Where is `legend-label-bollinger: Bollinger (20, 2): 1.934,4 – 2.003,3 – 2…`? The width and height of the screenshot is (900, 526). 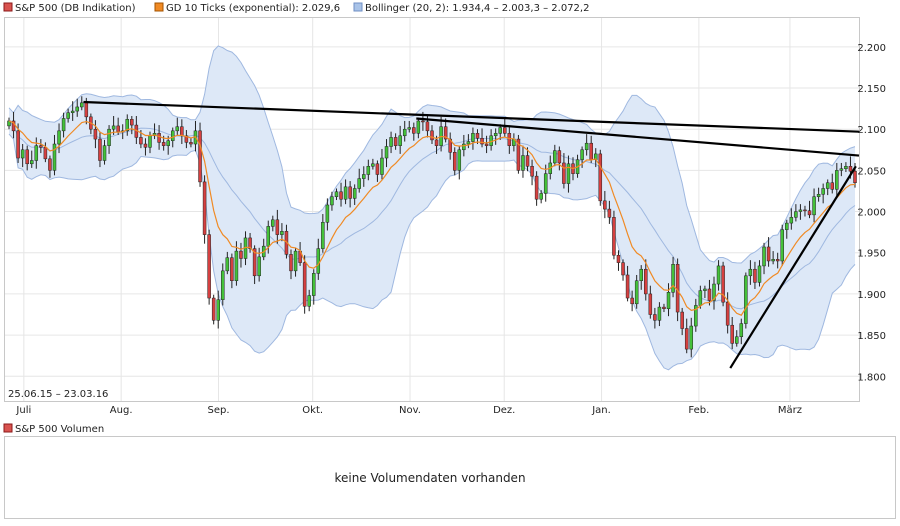 legend-label-bollinger: Bollinger (20, 2): 1.934,4 – 2.003,3 – 2… is located at coordinates (477, 8).